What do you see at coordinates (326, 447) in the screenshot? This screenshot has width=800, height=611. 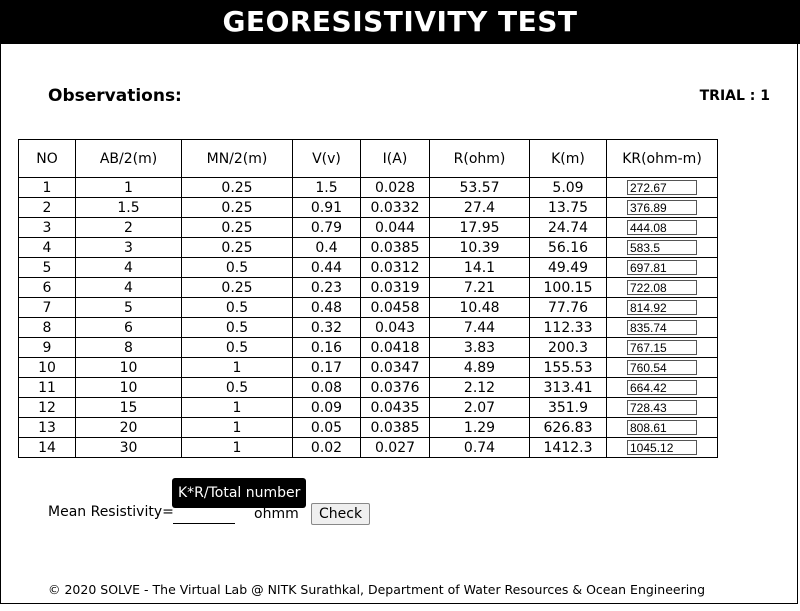 I see `table-cell: 0.02` at bounding box center [326, 447].